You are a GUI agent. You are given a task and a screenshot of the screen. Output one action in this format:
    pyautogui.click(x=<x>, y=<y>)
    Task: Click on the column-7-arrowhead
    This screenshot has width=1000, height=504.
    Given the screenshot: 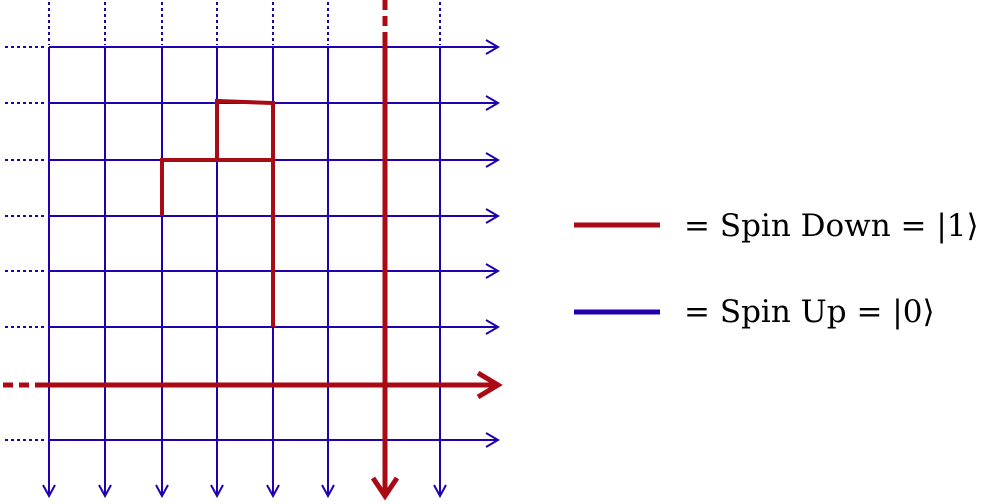 What is the action you would take?
    pyautogui.click(x=440, y=491)
    